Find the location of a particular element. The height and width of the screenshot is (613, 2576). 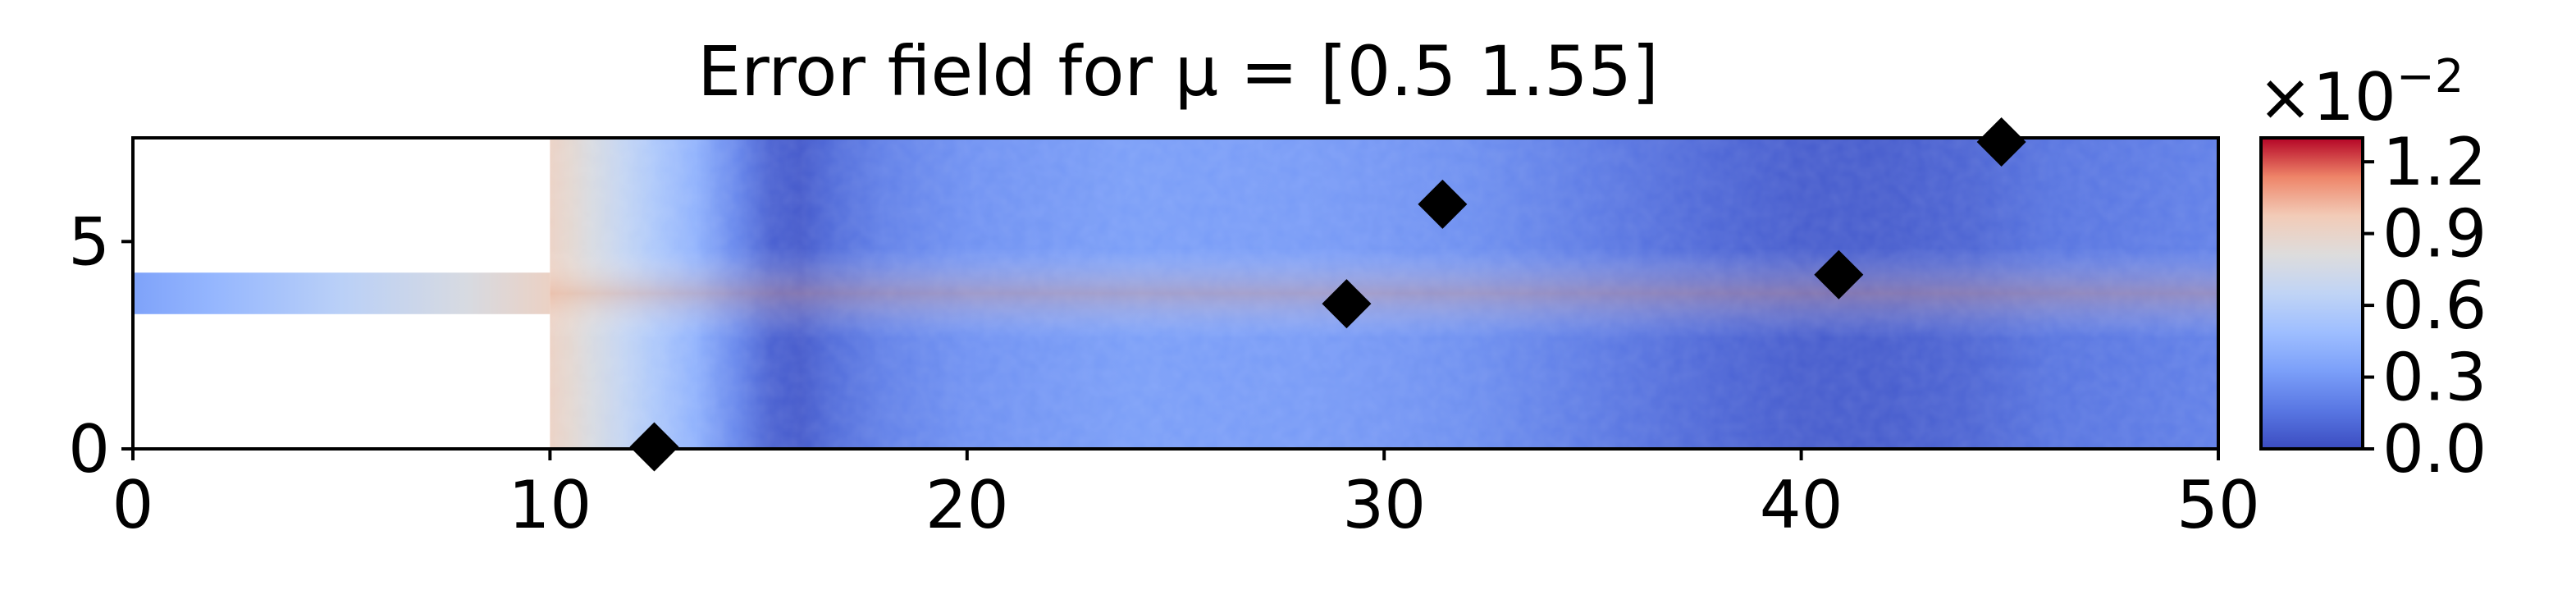

inlet-channel-region is located at coordinates (341, 293).